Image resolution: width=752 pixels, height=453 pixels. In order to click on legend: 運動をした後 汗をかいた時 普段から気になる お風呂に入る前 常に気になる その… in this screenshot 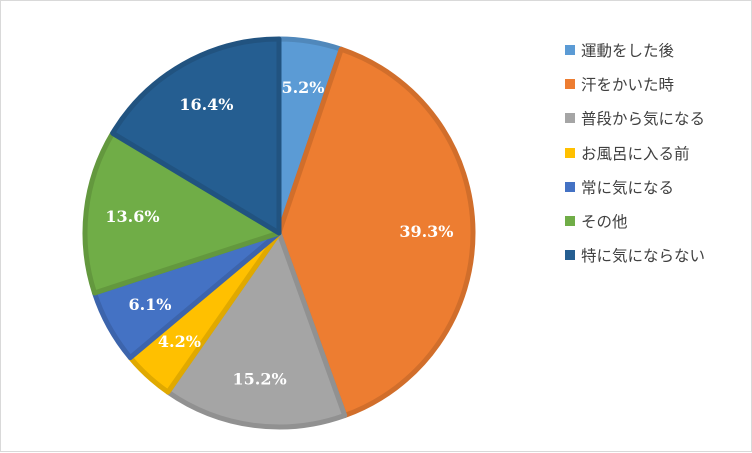, I will do `click(635, 152)`.